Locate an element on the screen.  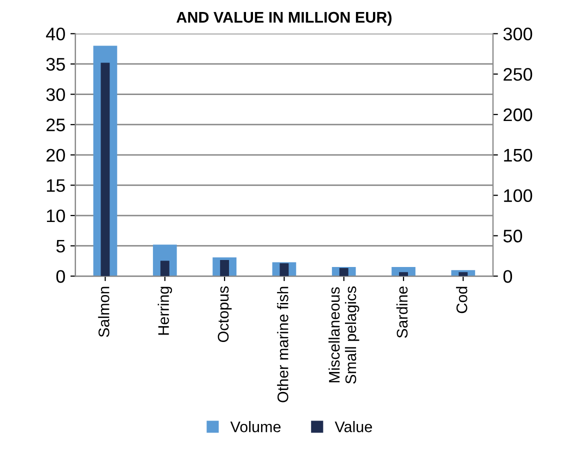
y-tick-label: 40 is located at coordinates (55, 34).